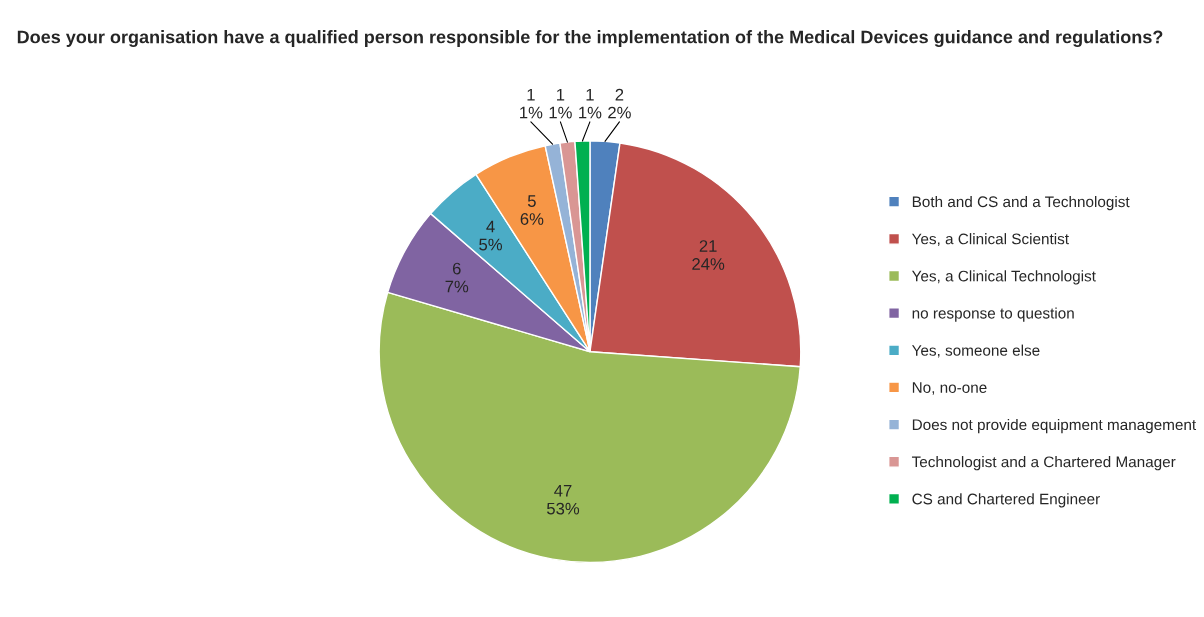  I want to click on legend-label: Yes, a Clinical Technologist, so click(1003, 277).